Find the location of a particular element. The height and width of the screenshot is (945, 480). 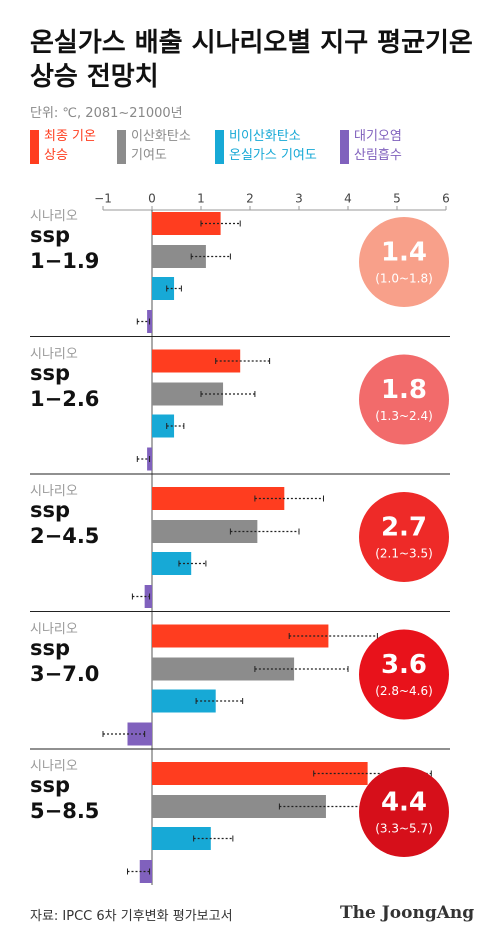

x-tick-label: 3 is located at coordinates (299, 199).